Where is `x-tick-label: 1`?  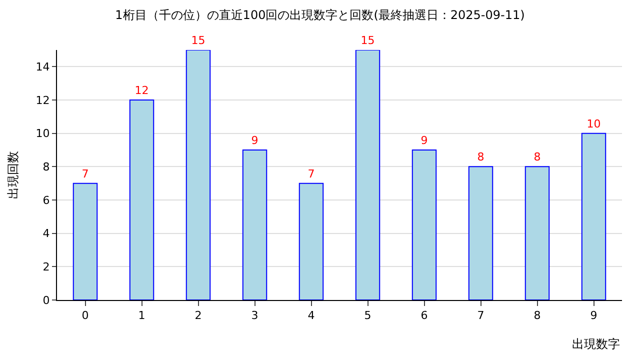
x-tick-label: 1 is located at coordinates (142, 315).